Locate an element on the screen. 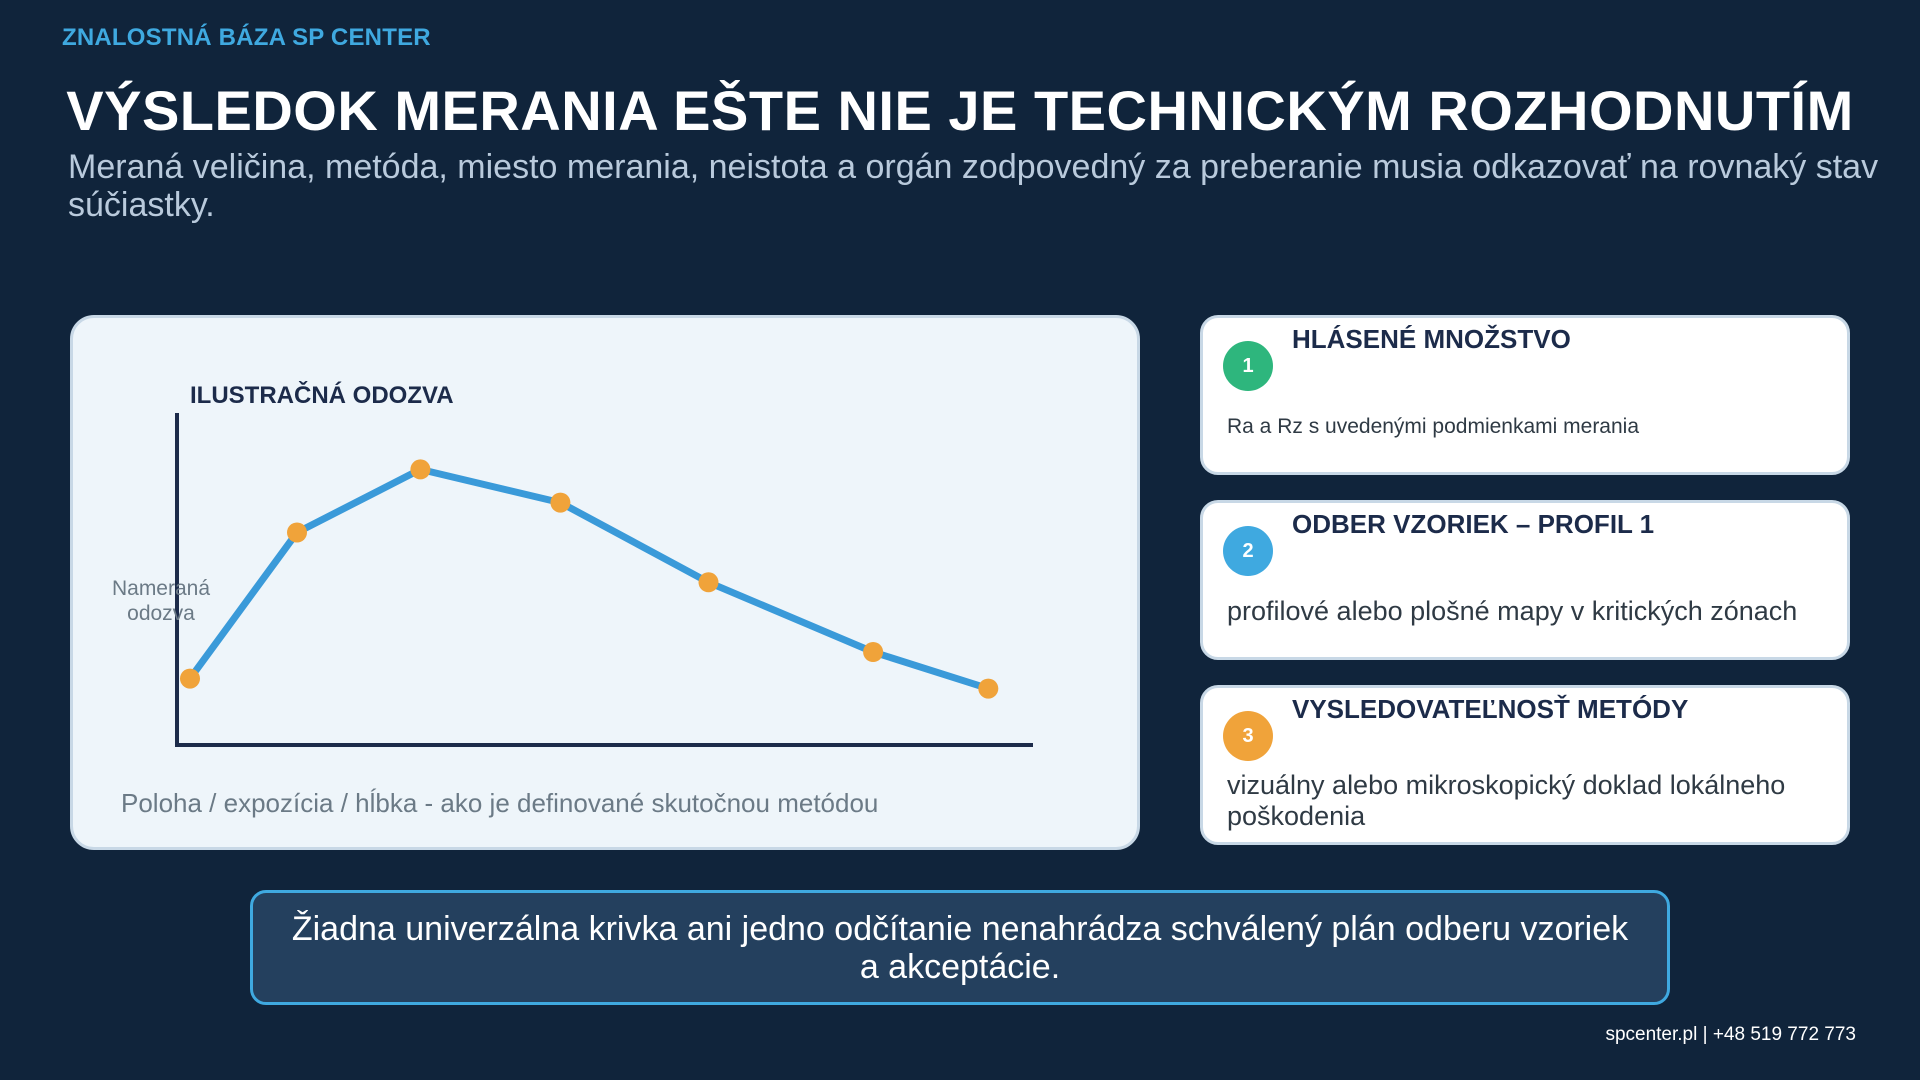 The width and height of the screenshot is (1920, 1080). response-series-markers is located at coordinates (589, 579).